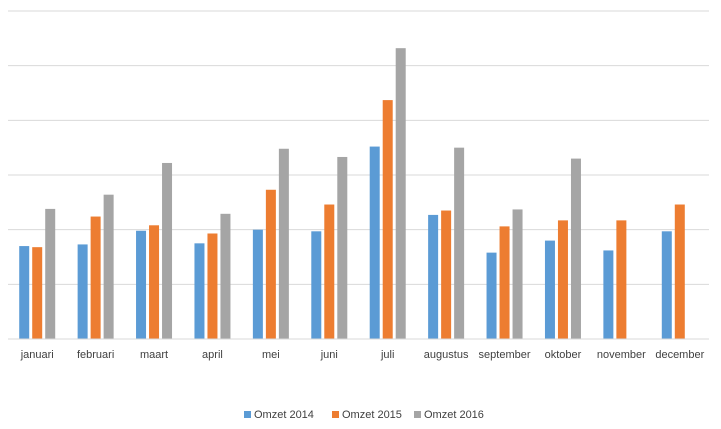  Describe the element at coordinates (549, 289) in the screenshot. I see `bar-omzet-2014-oktober` at that location.